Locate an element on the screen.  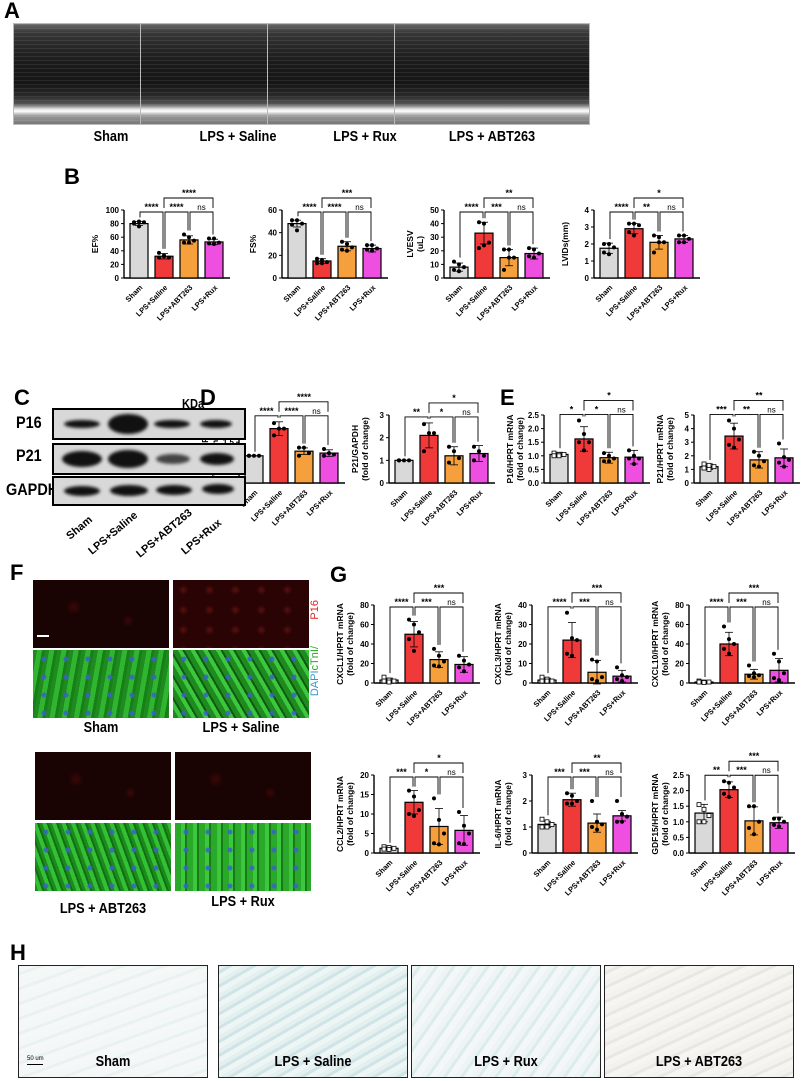
svg-text: 50 is located at coordinates (434, 210).